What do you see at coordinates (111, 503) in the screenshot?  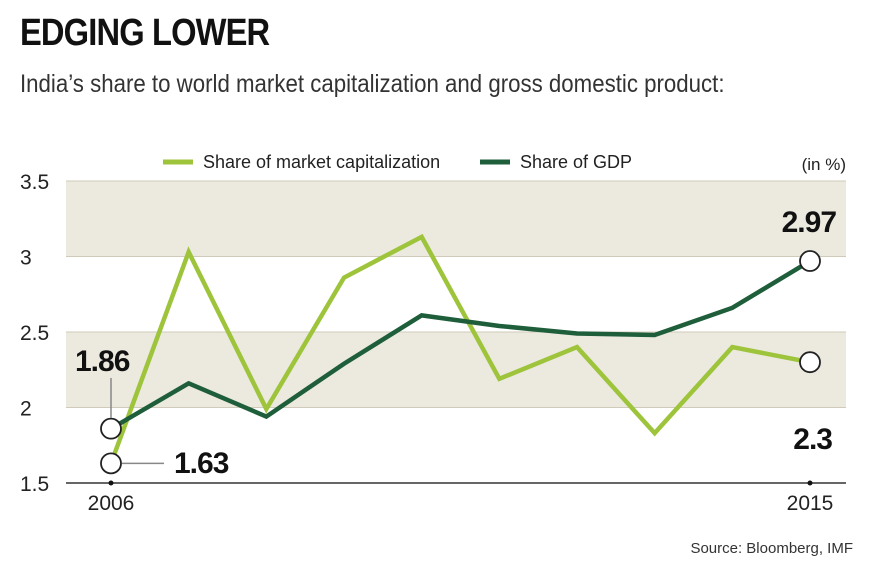 I see `x-tick-label: 2006` at bounding box center [111, 503].